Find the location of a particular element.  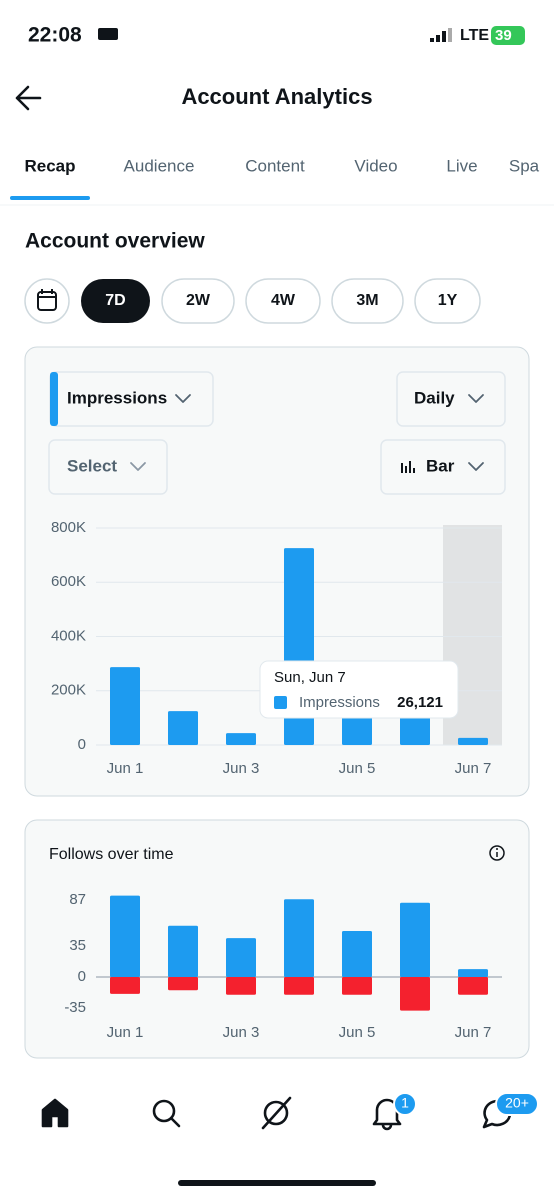

messages-badge is located at coordinates (517, 1104).